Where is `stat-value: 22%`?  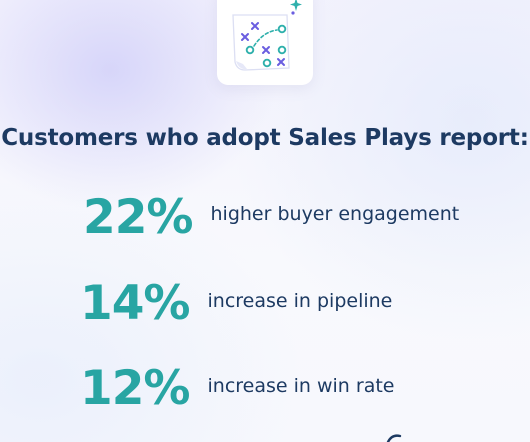 stat-value: 22% is located at coordinates (138, 217).